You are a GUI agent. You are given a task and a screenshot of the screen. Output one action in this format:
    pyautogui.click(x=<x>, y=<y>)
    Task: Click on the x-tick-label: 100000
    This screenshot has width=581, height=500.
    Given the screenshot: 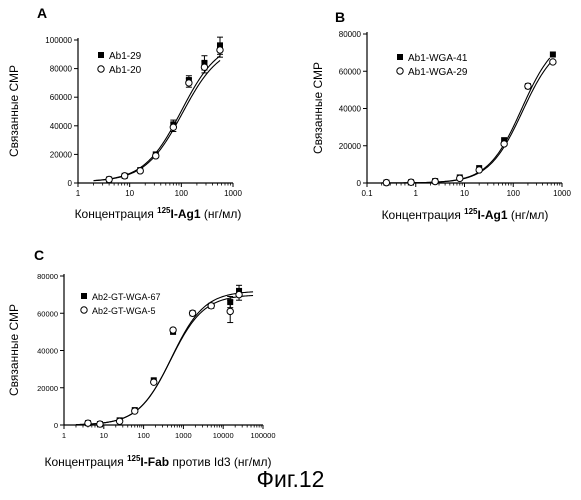 What is the action you would take?
    pyautogui.click(x=262, y=435)
    